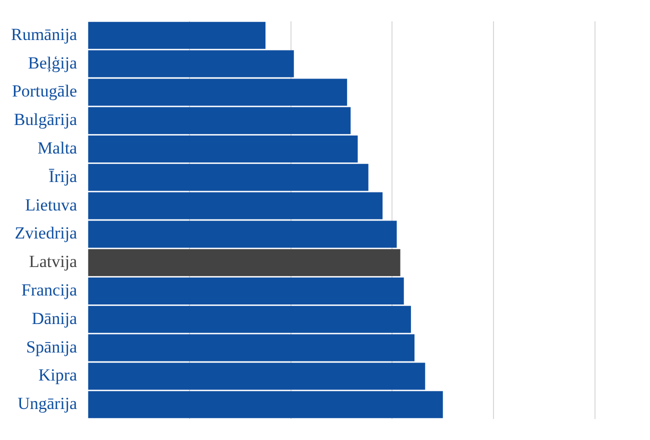 The height and width of the screenshot is (440, 650). I want to click on y-tick-label: Īrija, so click(63, 176).